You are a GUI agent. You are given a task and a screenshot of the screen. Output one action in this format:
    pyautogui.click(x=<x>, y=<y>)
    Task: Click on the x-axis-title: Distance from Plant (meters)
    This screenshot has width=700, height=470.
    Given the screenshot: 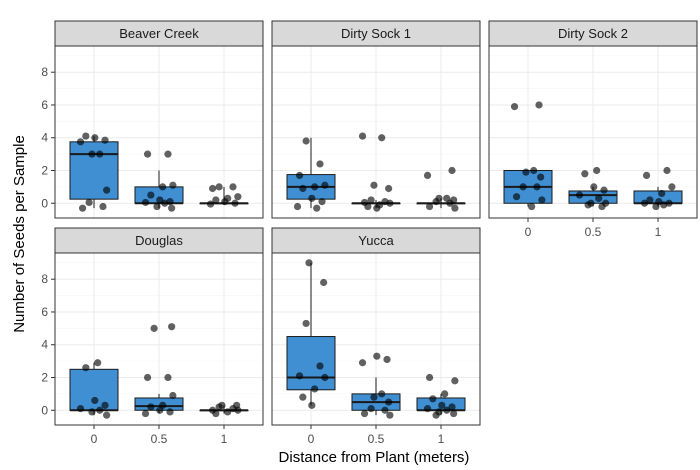 What is the action you would take?
    pyautogui.click(x=374, y=457)
    